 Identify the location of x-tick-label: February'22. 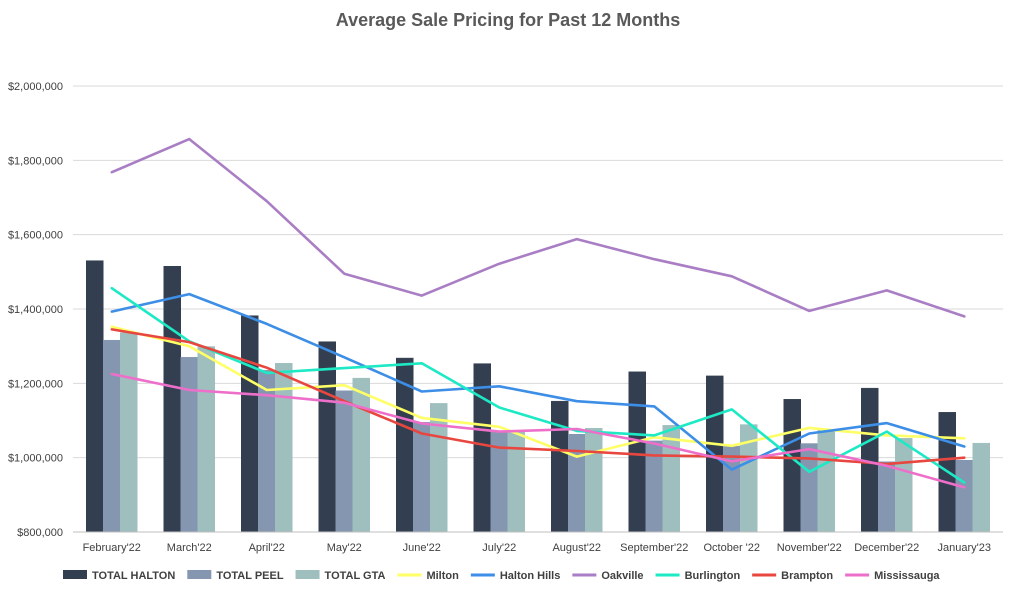
(112, 548).